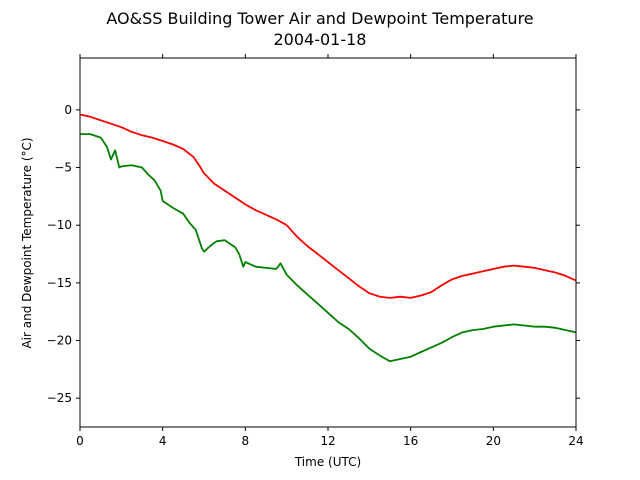  Describe the element at coordinates (80, 441) in the screenshot. I see `x-tick-label-0: 0` at that location.